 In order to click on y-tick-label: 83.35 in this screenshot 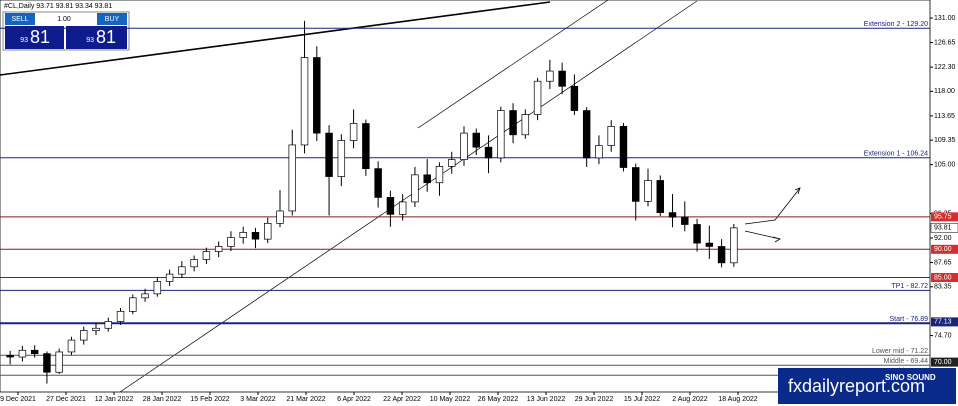, I will do `click(943, 287)`.